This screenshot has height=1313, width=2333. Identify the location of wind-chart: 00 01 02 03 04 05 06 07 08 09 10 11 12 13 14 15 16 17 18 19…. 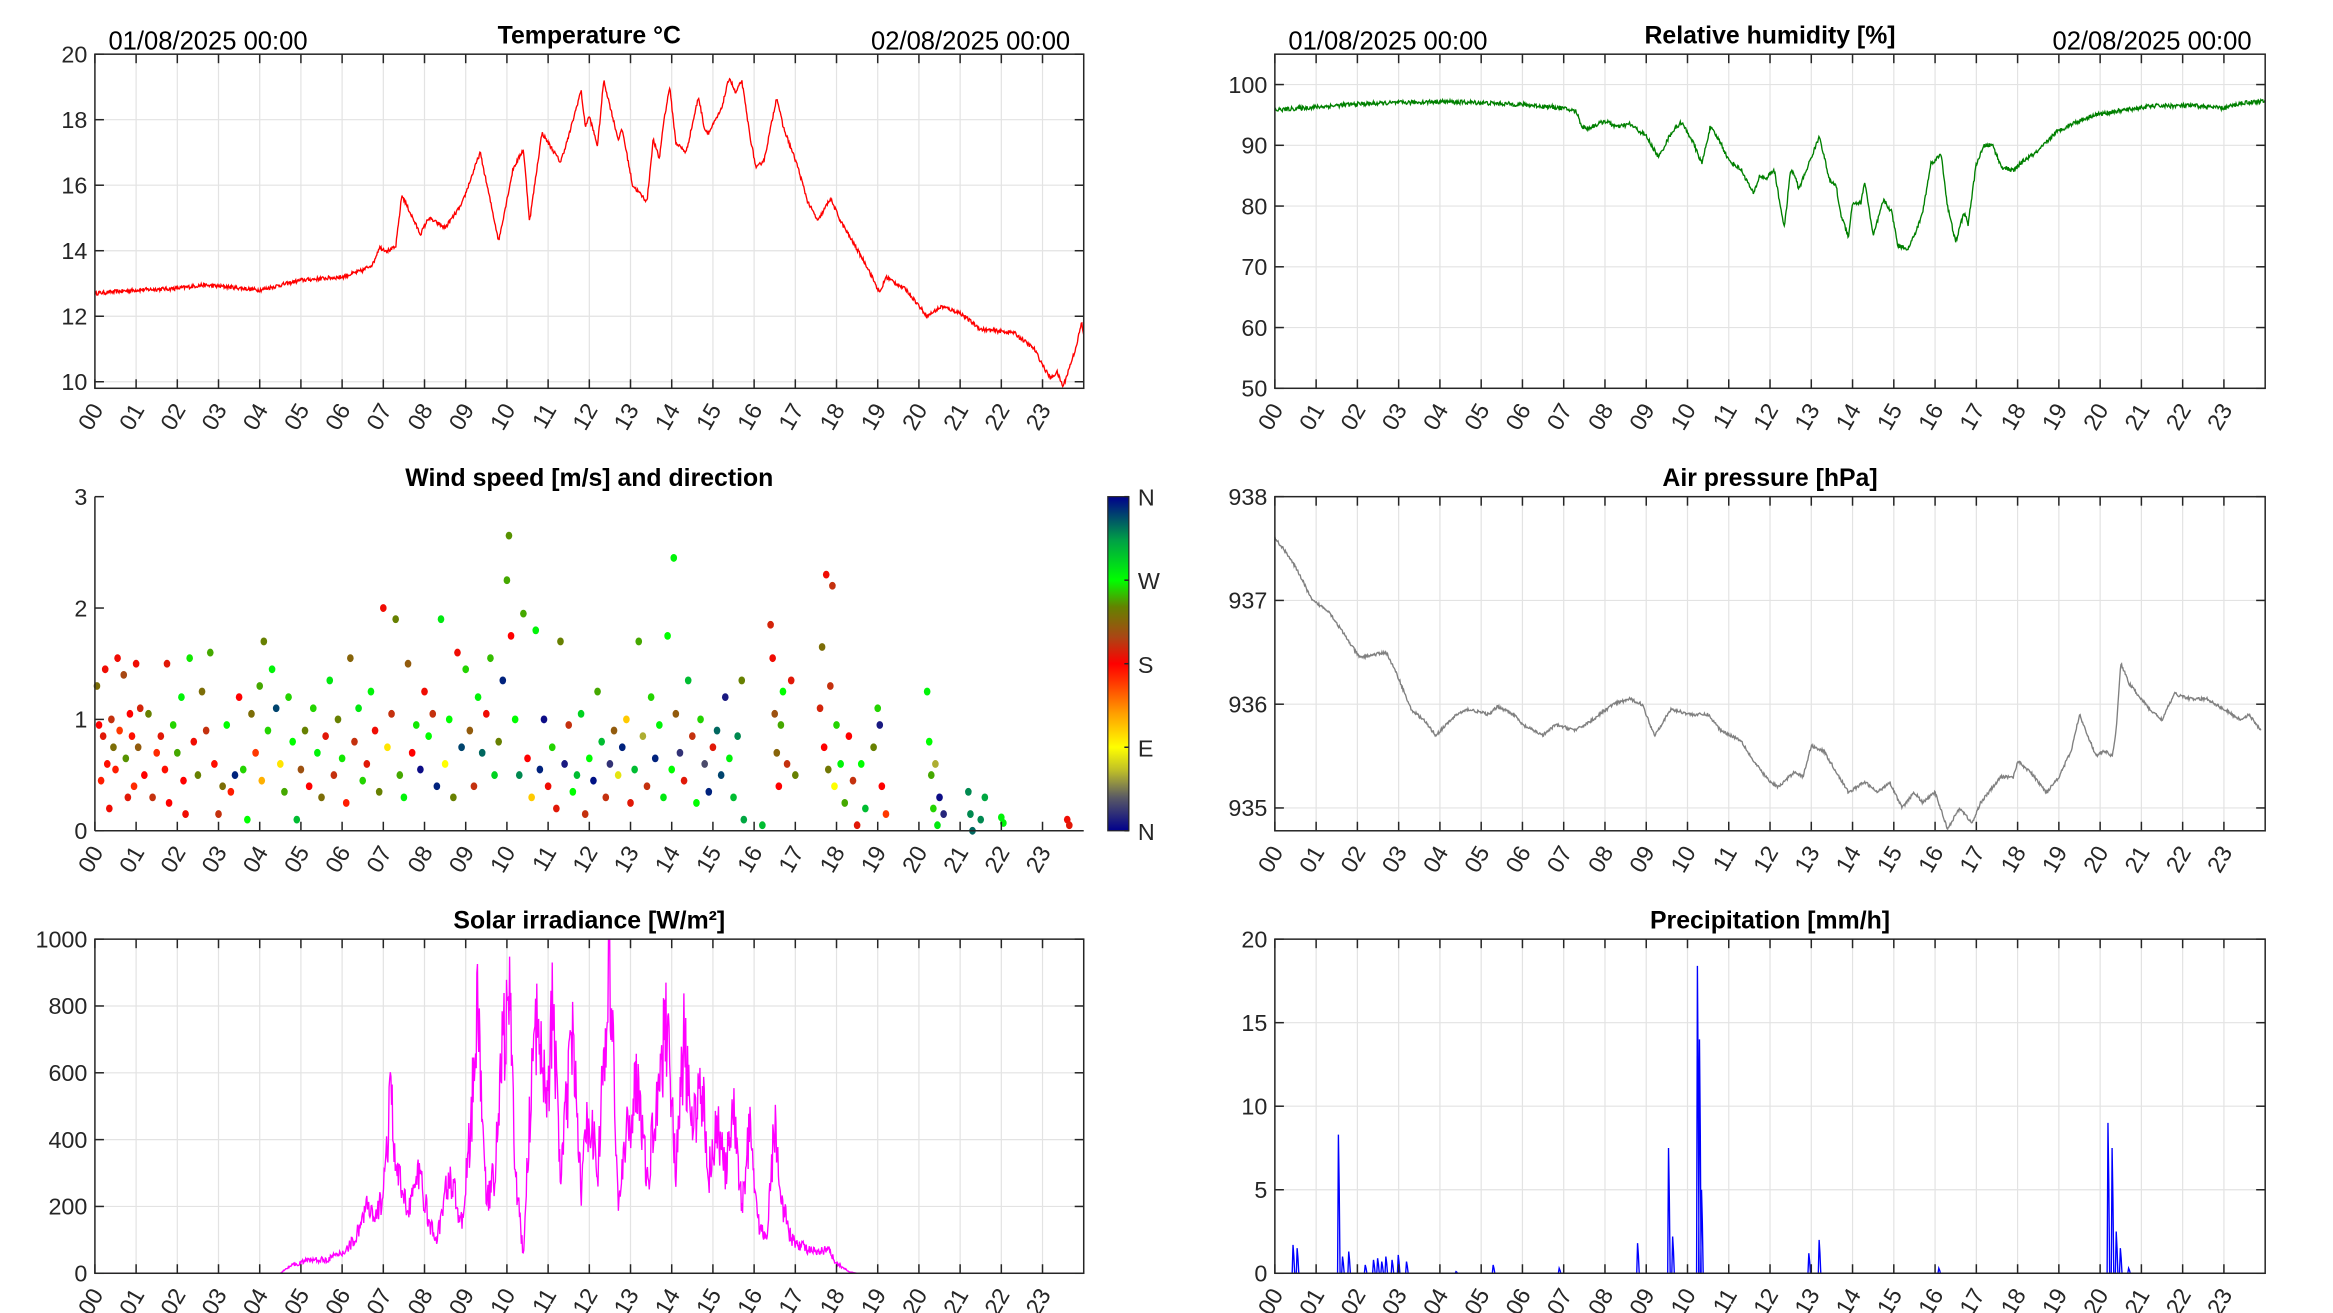
(616, 671).